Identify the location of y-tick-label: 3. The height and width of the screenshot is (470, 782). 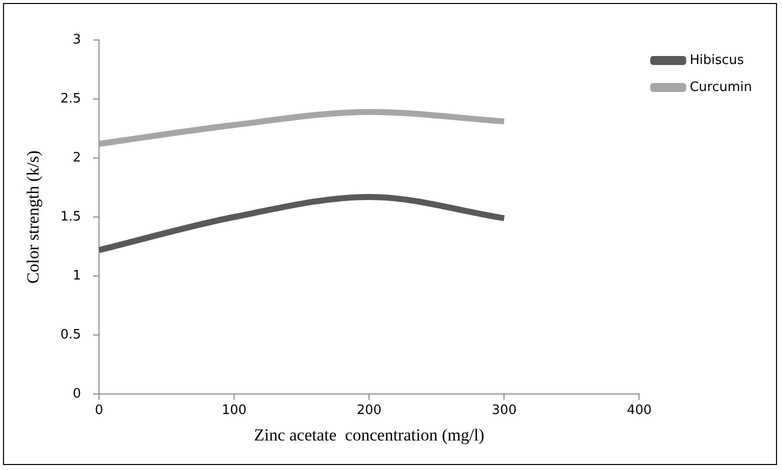
(77, 40).